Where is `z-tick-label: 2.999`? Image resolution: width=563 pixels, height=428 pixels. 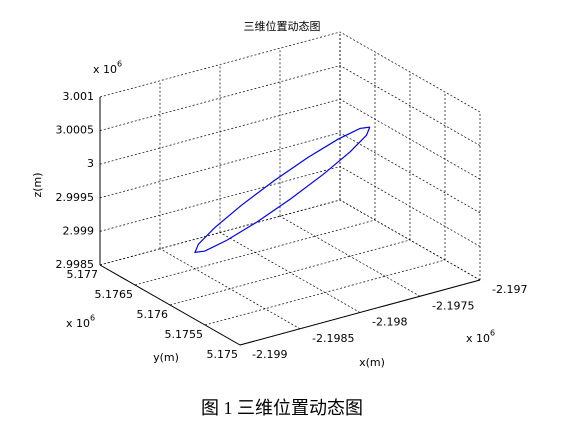 z-tick-label: 2.999 is located at coordinates (79, 230).